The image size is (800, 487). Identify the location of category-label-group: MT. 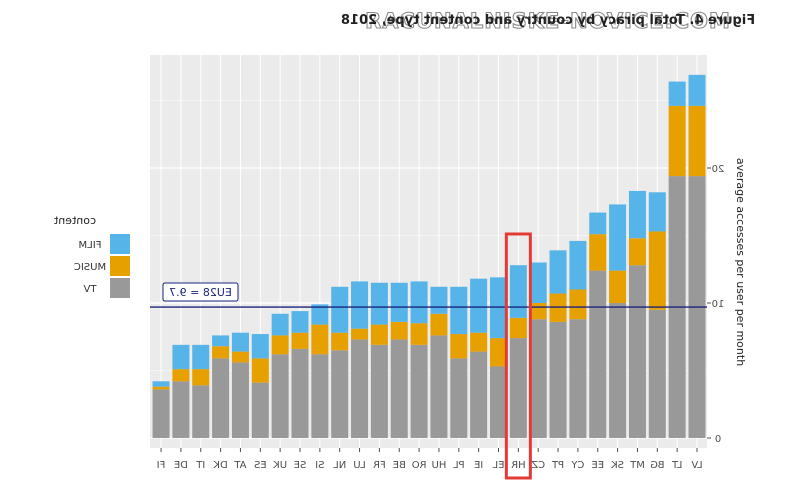
(637, 465).